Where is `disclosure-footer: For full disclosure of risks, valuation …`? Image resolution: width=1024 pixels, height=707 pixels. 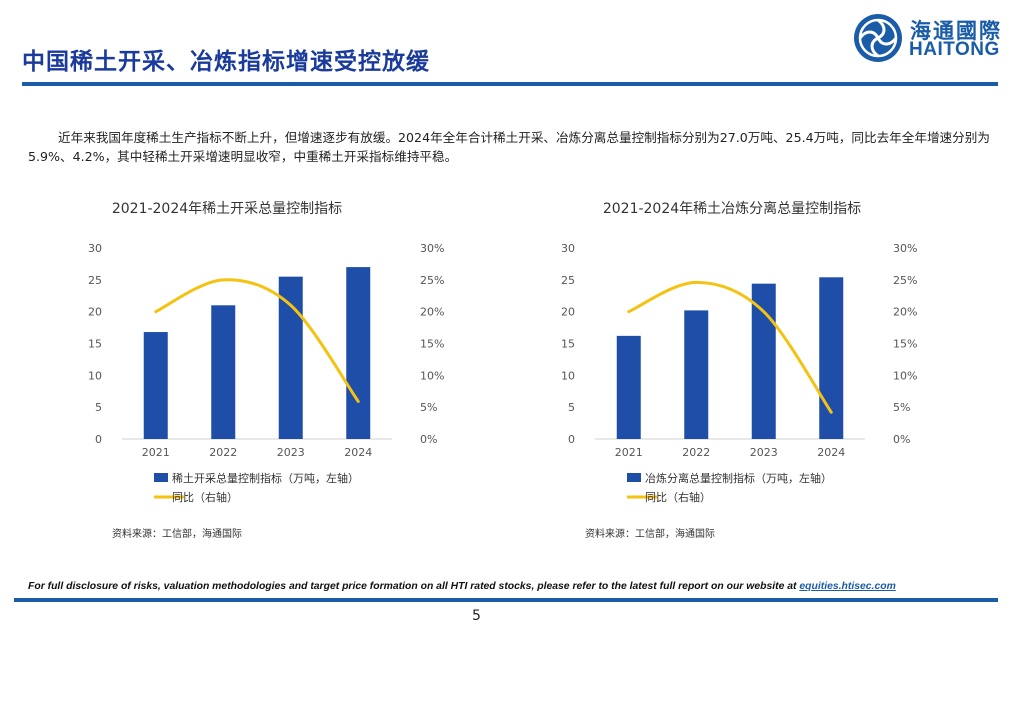
disclosure-footer: For full disclosure of risks, valuation … is located at coordinates (462, 586).